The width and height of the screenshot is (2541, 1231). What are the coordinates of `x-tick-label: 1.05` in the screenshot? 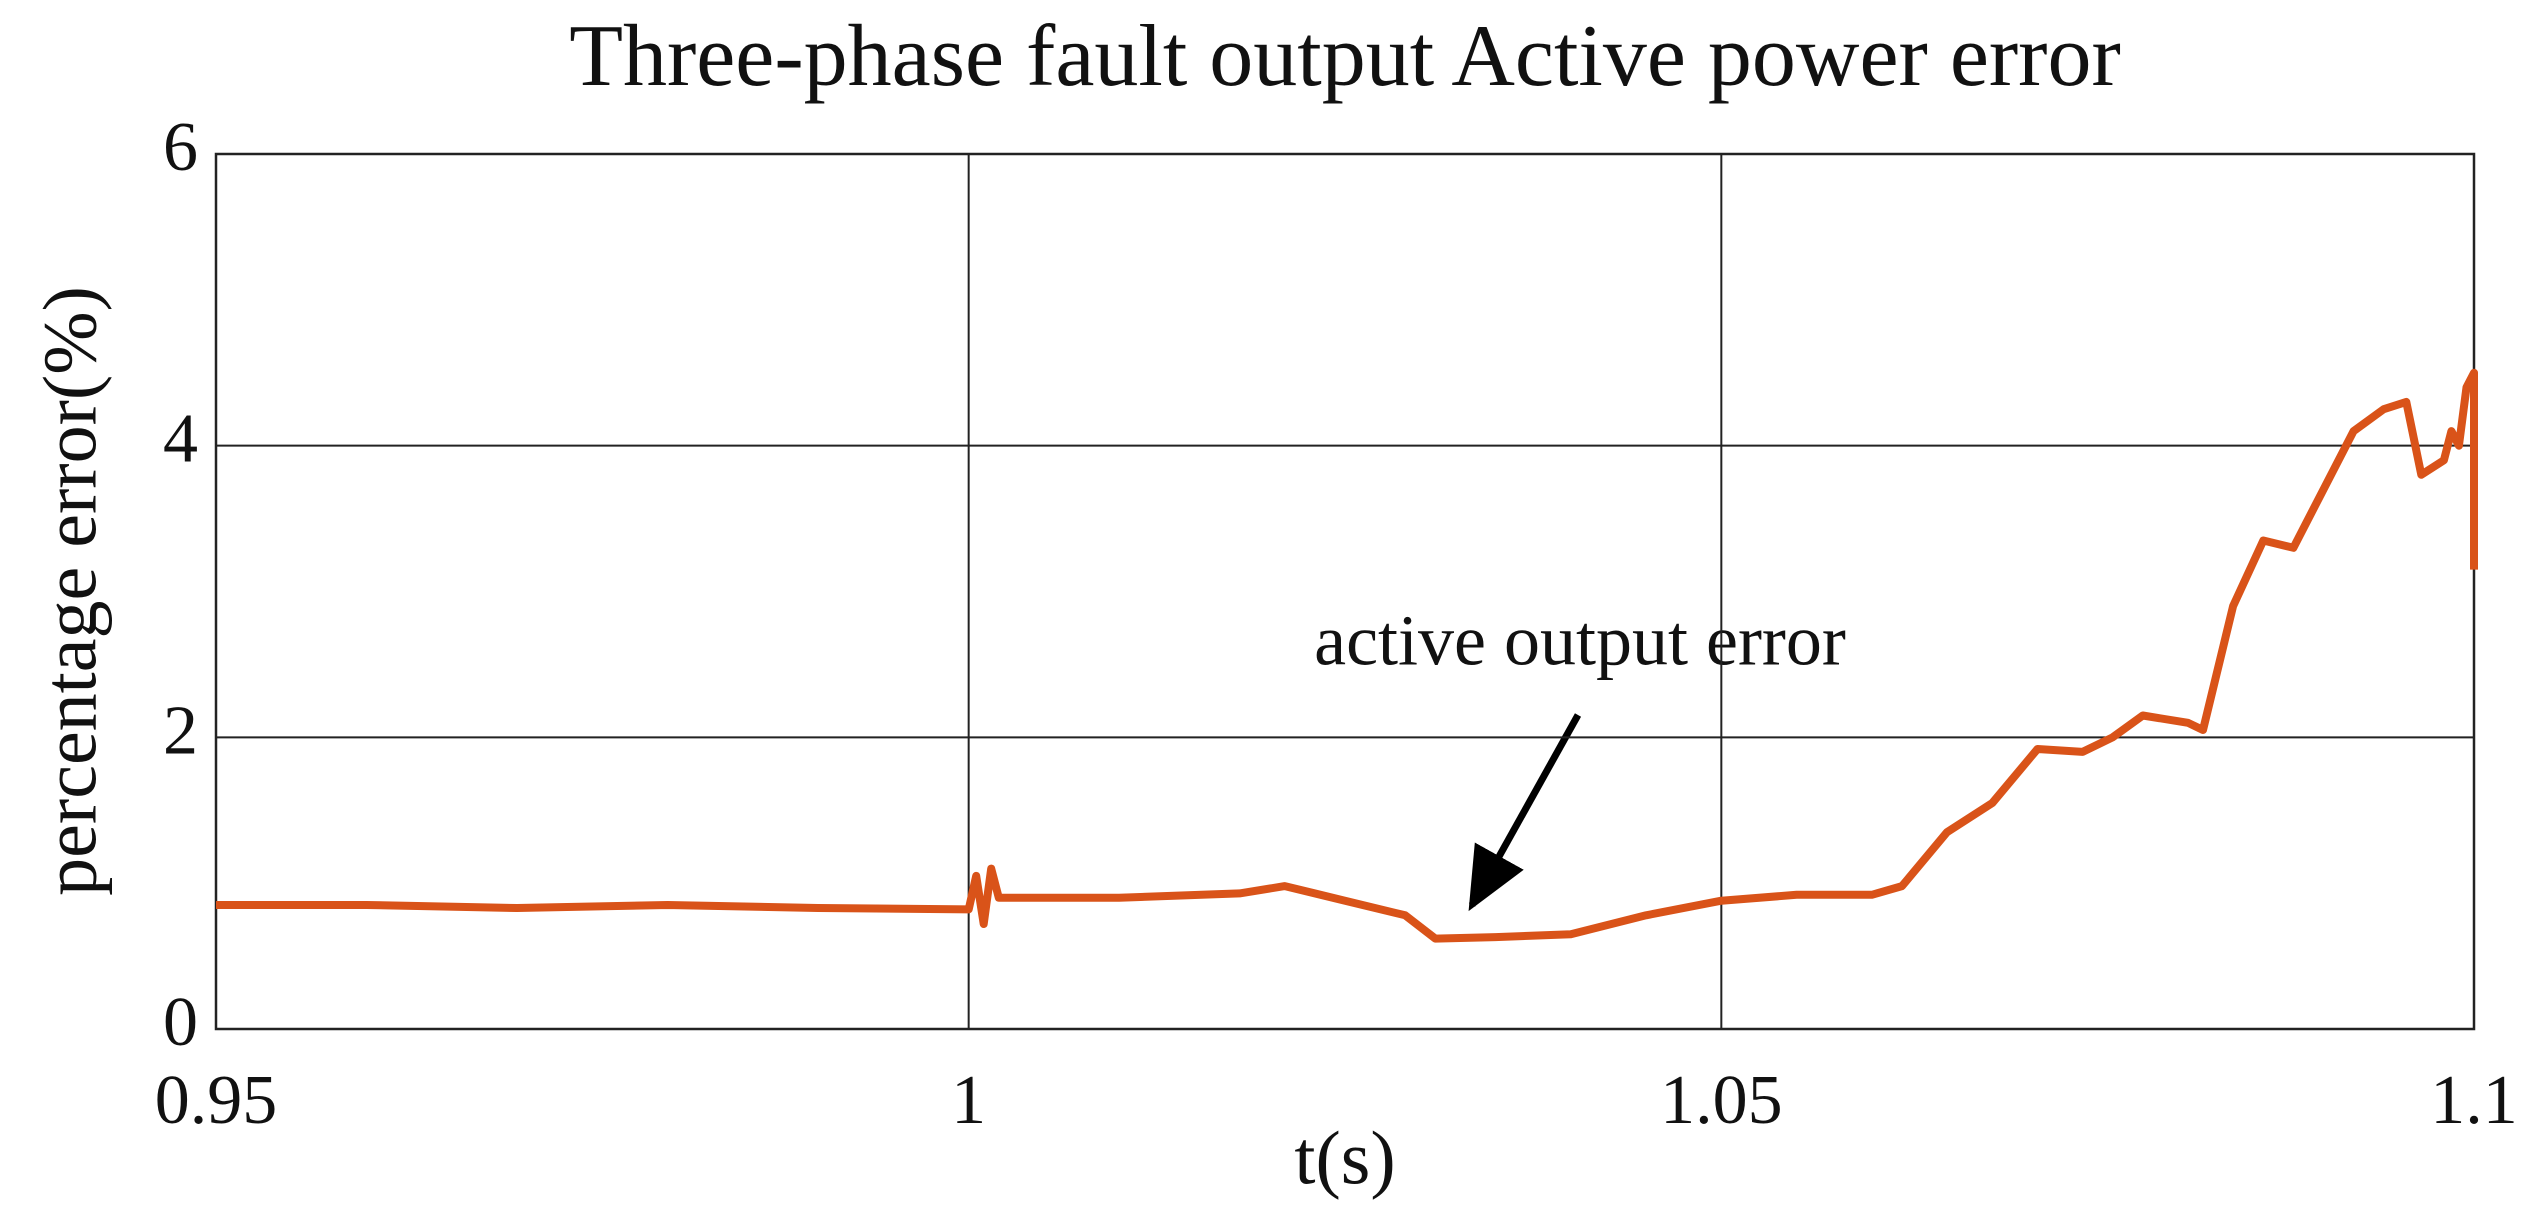 It's located at (1721, 1100).